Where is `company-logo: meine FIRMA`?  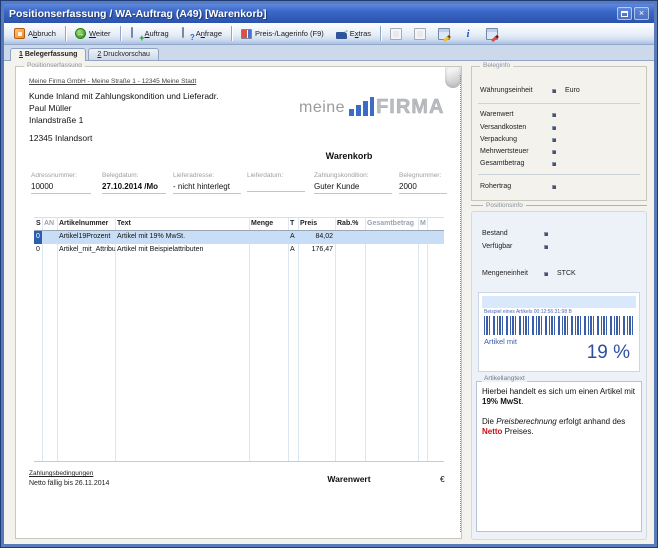 company-logo: meine FIRMA is located at coordinates (372, 107).